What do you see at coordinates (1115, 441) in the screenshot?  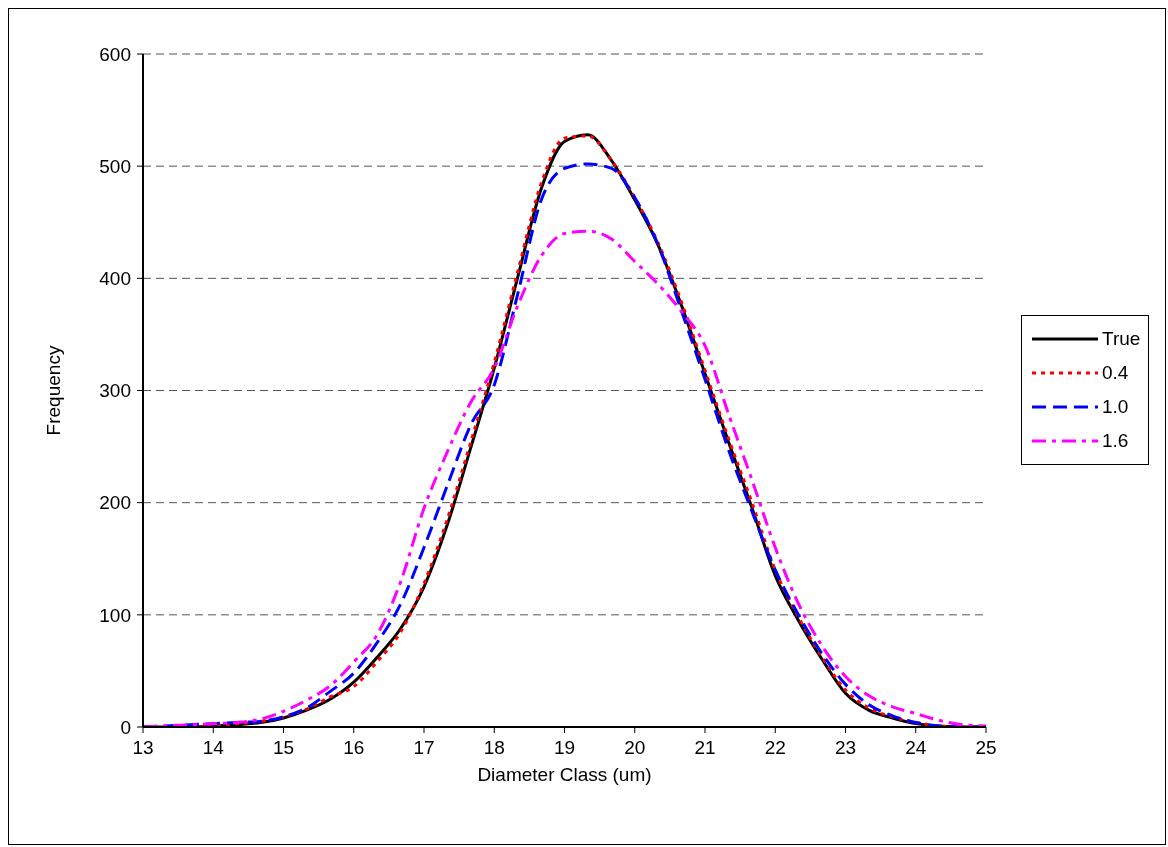 I see `legend-label: 1.6` at bounding box center [1115, 441].